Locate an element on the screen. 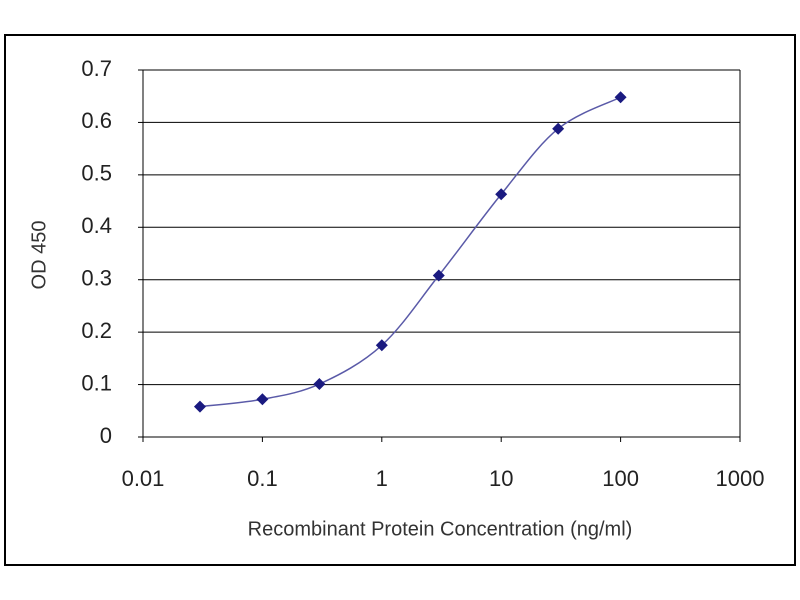 Image resolution: width=800 pixels, height=600 pixels. x-tick-label: 0.1 is located at coordinates (262, 478).